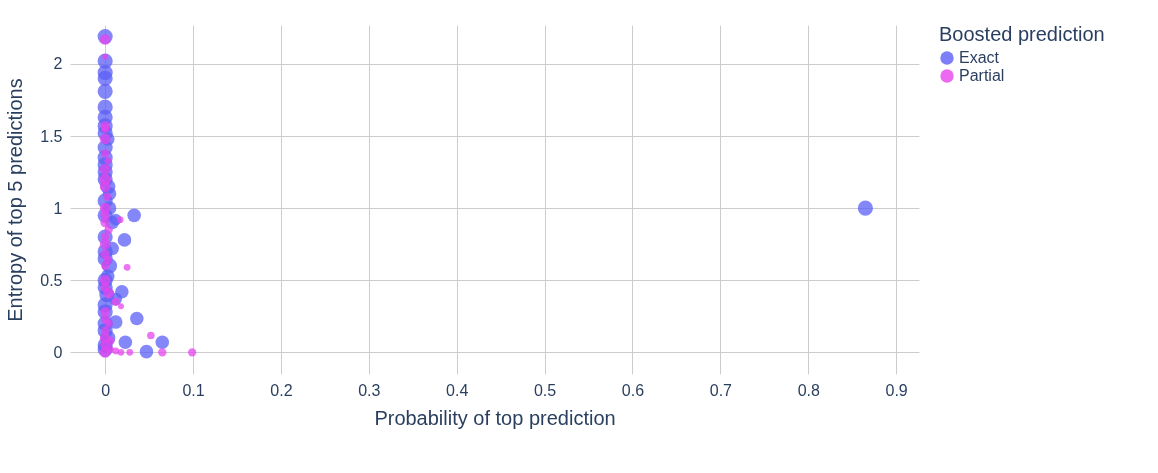  I want to click on x-tick-label: 0.7, so click(721, 390).